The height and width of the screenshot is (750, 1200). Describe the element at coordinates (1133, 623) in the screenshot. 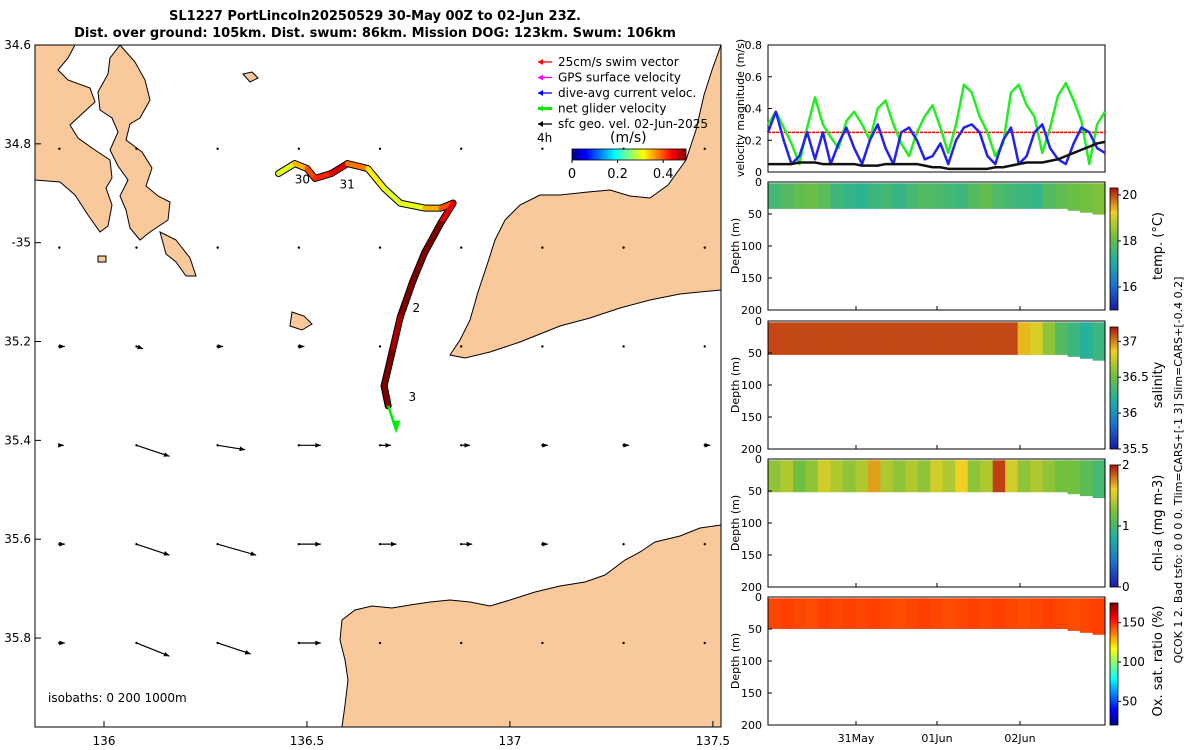

I see `colorbar-tick-label: 150` at that location.